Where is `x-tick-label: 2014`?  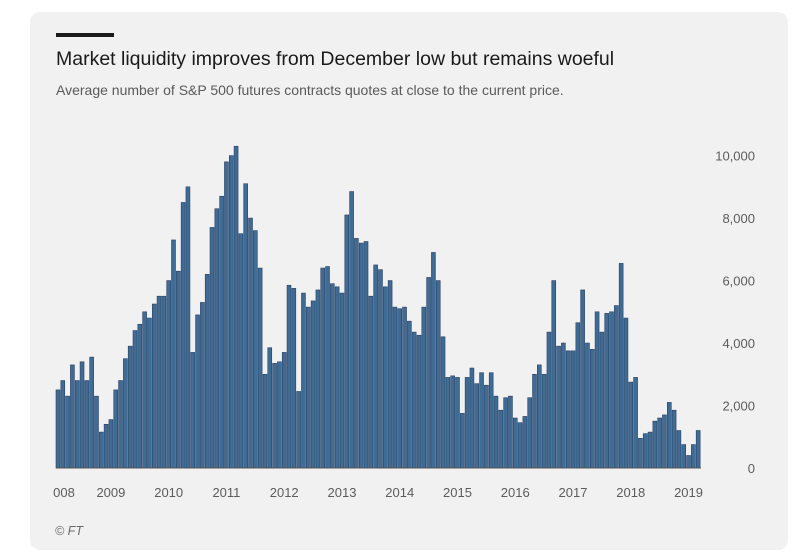 x-tick-label: 2014 is located at coordinates (399, 492).